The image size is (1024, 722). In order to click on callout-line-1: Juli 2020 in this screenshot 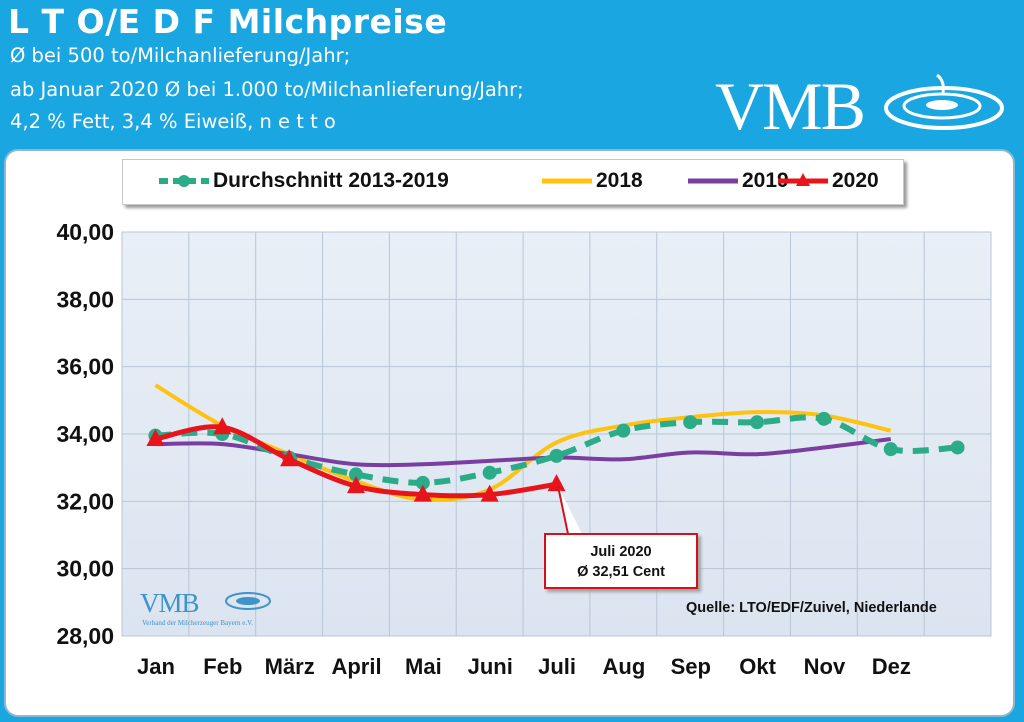, I will do `click(621, 552)`.